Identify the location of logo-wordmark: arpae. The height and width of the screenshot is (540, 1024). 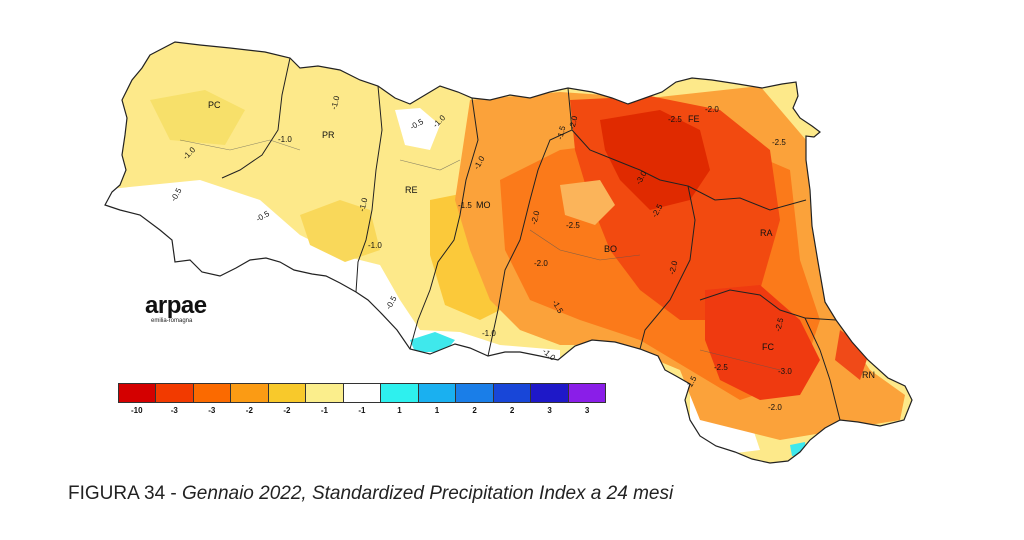
(176, 305).